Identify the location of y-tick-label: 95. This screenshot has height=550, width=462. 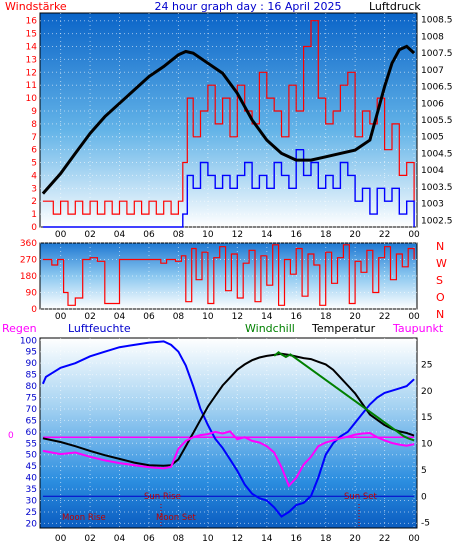
(31, 353).